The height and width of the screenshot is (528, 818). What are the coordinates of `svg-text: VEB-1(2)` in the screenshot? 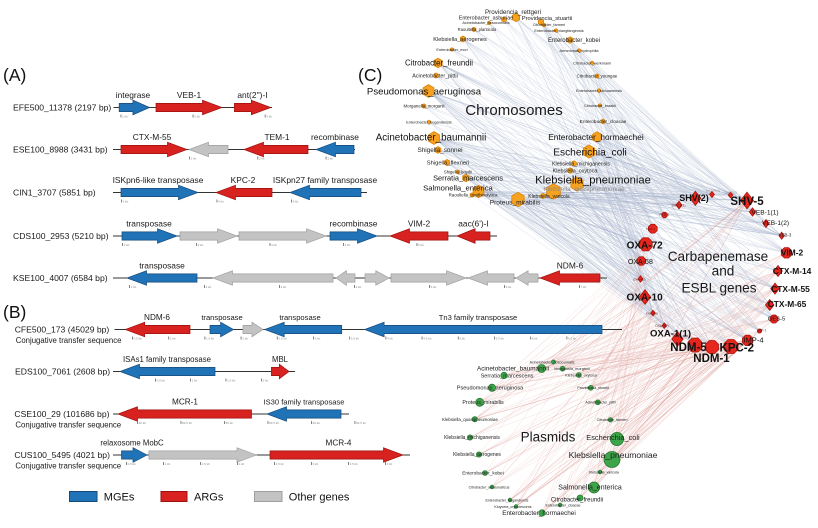 It's located at (775, 223).